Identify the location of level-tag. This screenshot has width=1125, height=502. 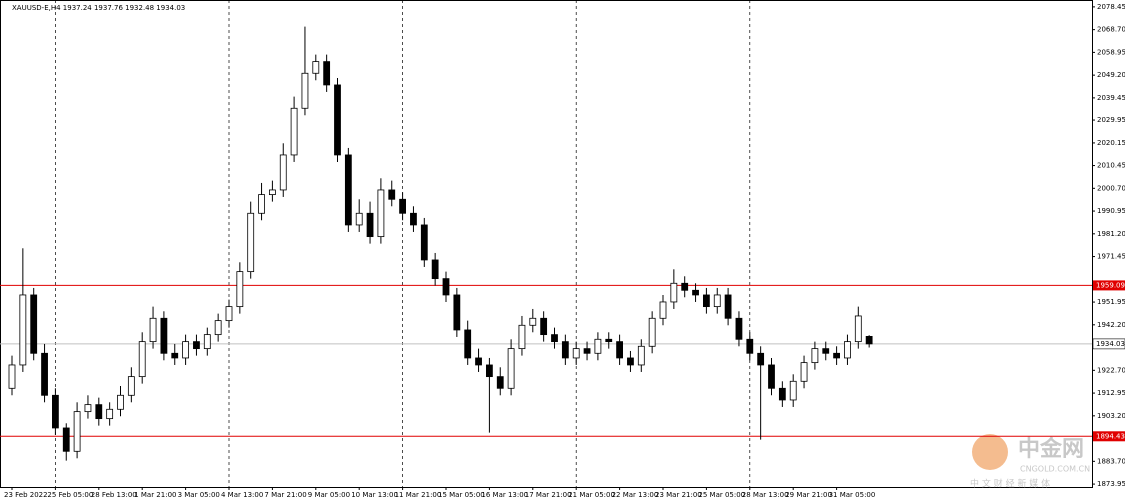
(1109, 285).